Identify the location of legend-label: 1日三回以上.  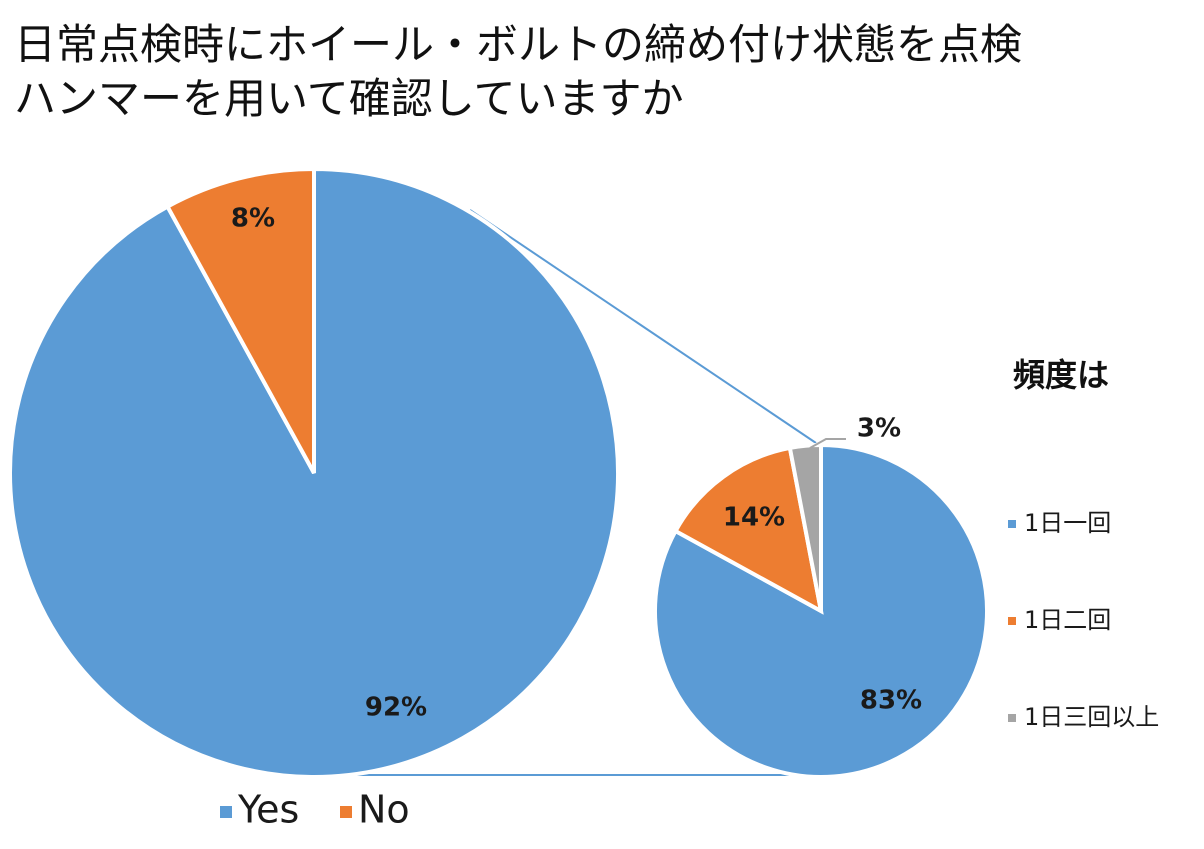
(1091, 717).